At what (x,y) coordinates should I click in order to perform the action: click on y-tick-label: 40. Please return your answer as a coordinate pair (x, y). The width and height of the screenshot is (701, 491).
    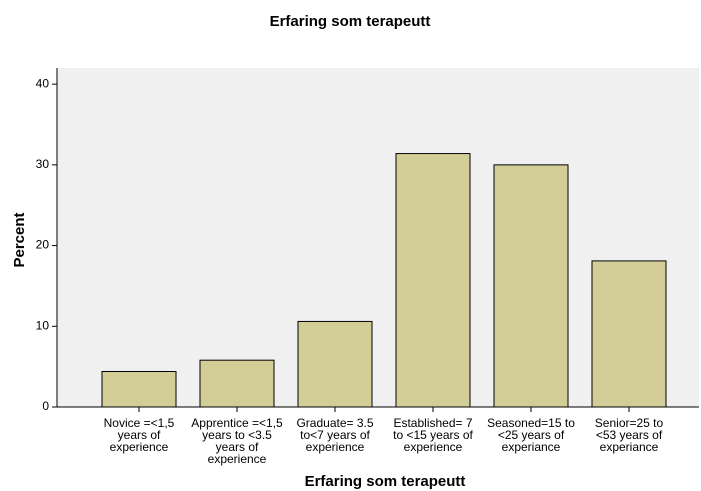
    Looking at the image, I should click on (43, 83).